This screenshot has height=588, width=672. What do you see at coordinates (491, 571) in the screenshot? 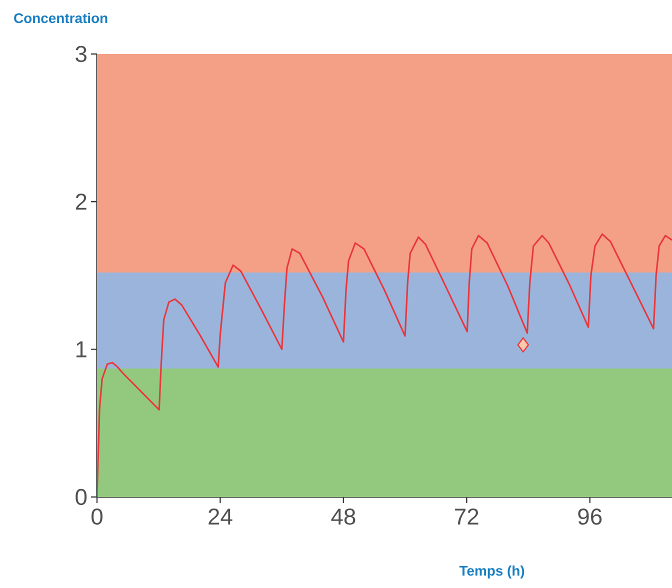
I see `x-axis-title: Temps (h)` at bounding box center [491, 571].